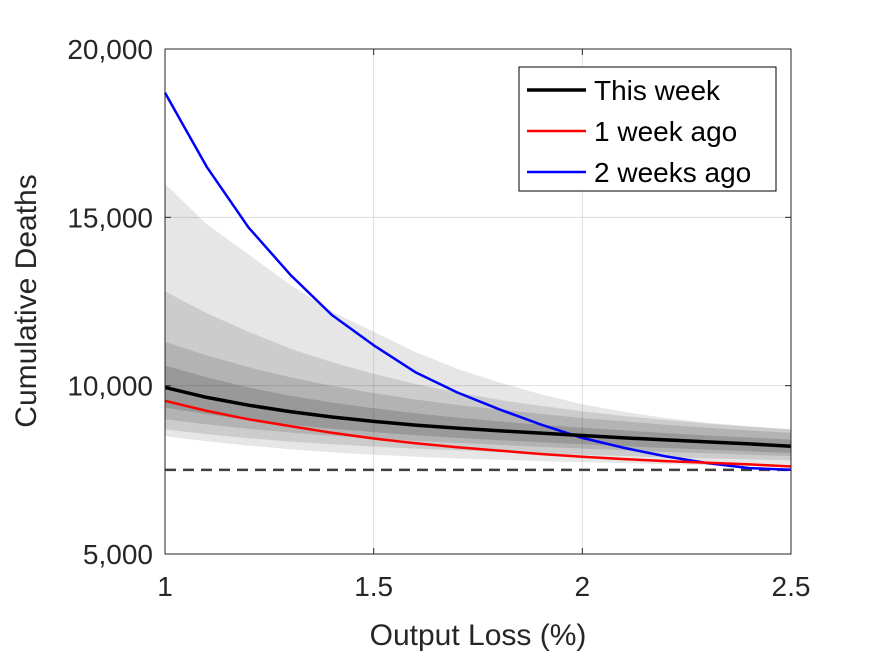 This screenshot has height=656, width=875. Describe the element at coordinates (583, 586) in the screenshot. I see `x-tick-label: 2` at that location.